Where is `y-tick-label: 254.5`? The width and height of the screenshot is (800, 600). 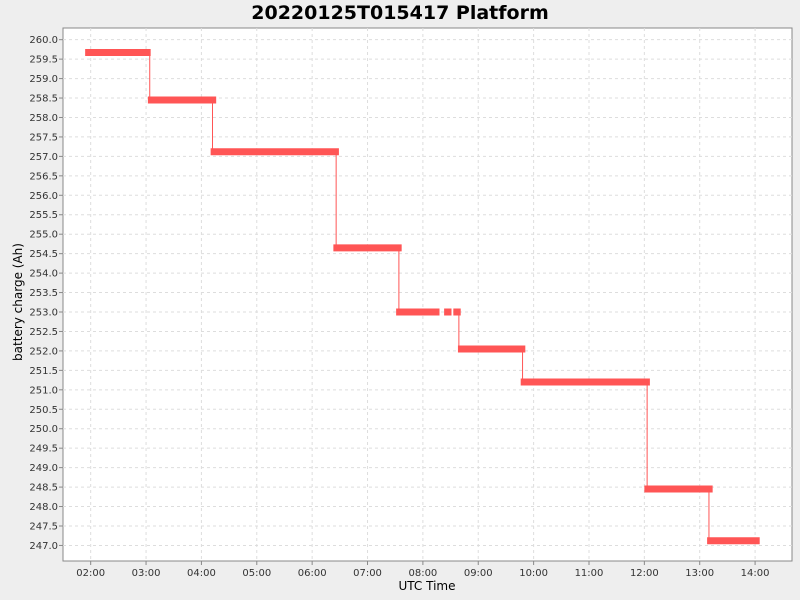
y-tick-label: 254.5 is located at coordinates (43, 254).